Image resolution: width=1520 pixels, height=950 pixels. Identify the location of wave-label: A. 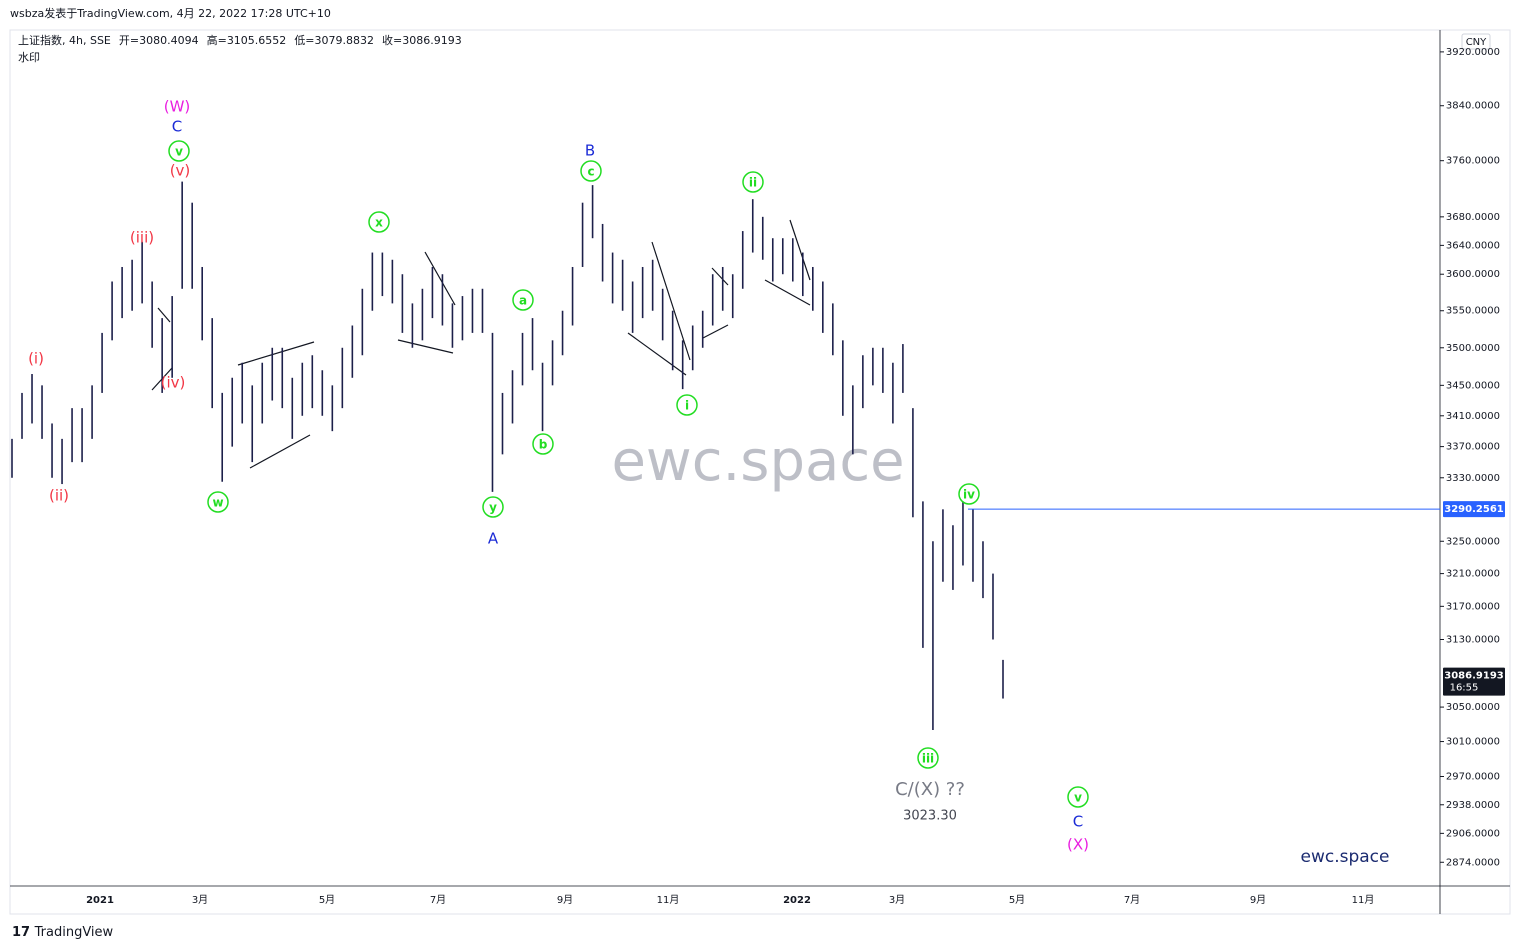
(493, 539).